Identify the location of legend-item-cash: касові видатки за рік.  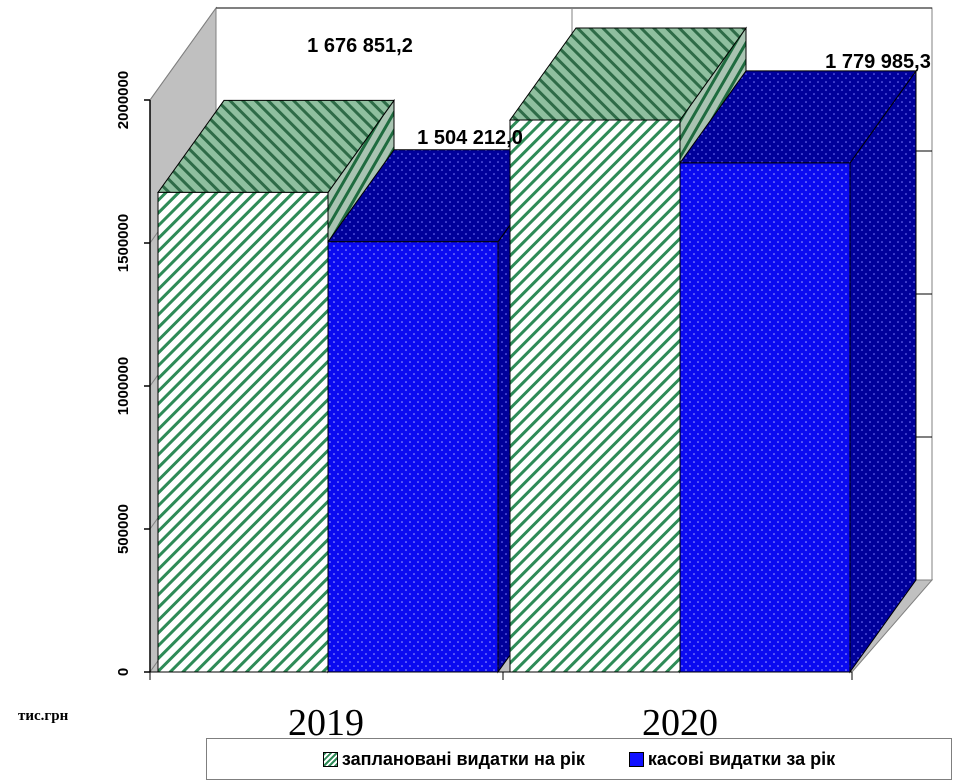
(732, 759).